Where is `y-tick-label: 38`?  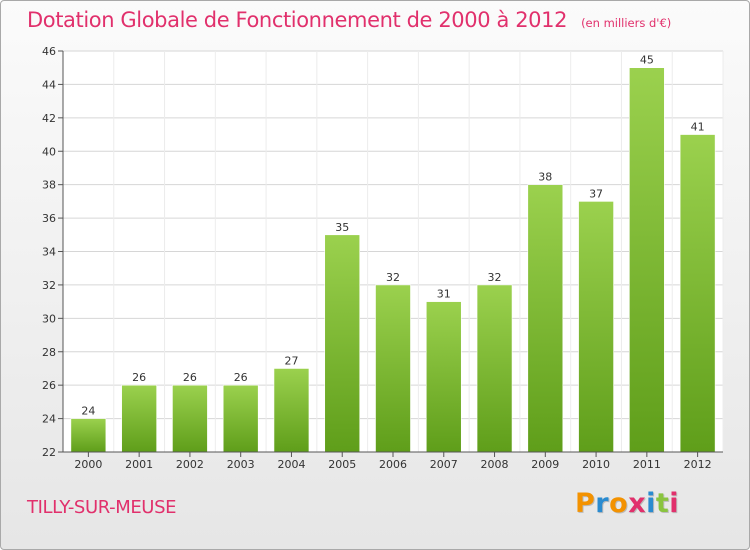 y-tick-label: 38 is located at coordinates (49, 185).